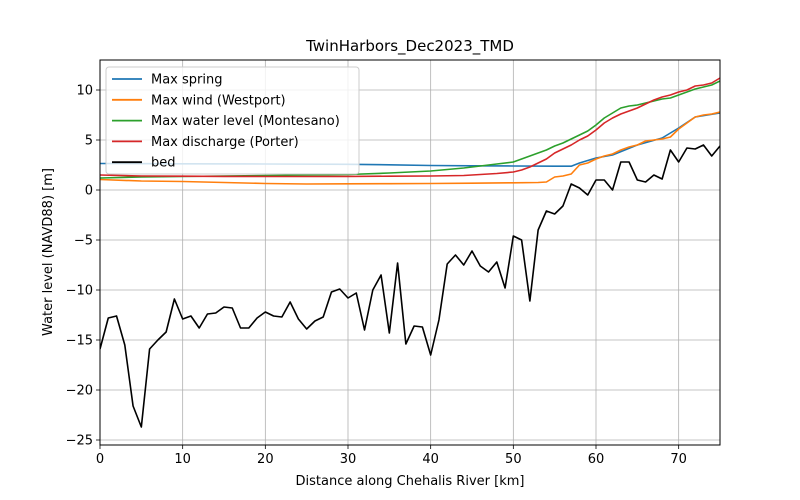 Image resolution: width=800 pixels, height=500 pixels. I want to click on legend-label-max-wind-westport: Max wind (Westport), so click(218, 100).